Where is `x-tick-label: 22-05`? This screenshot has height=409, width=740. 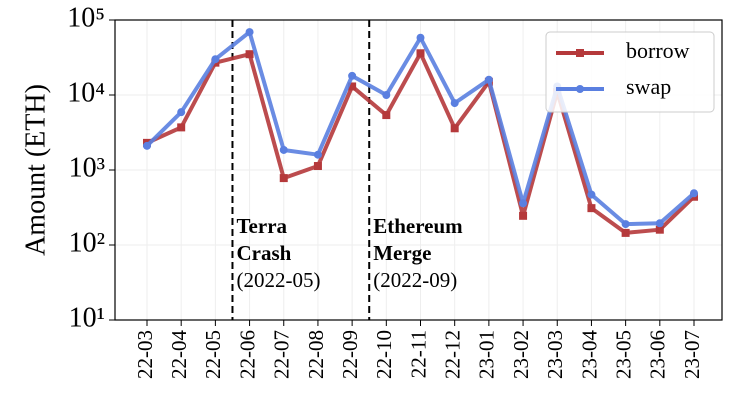
x-tick-label: 22-05 is located at coordinates (213, 354).